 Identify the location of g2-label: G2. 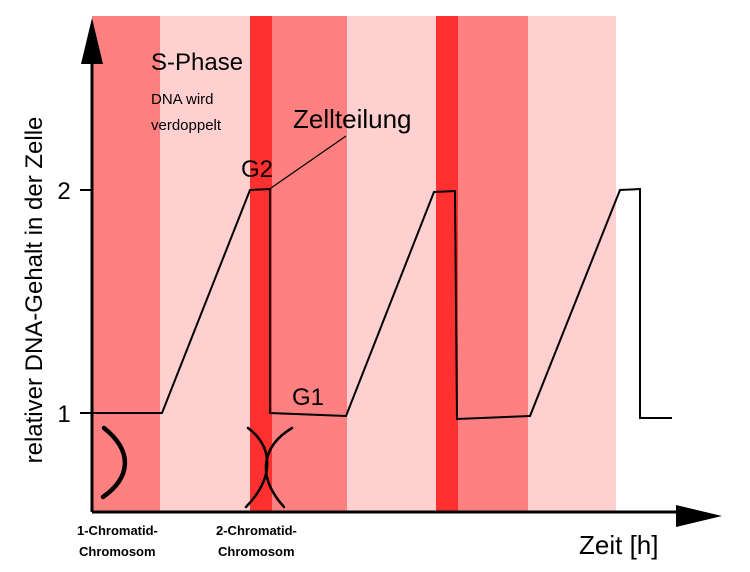
(257, 169).